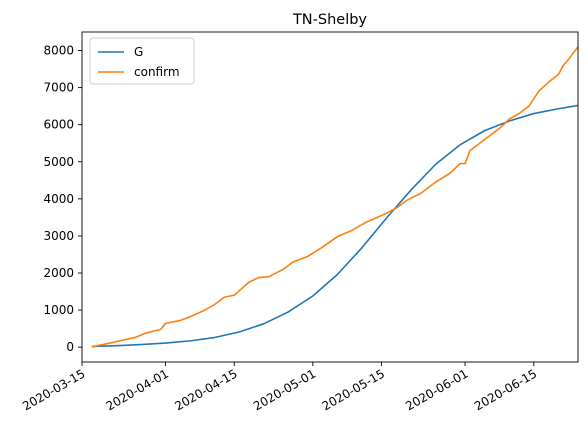  I want to click on legend-label-G: G, so click(138, 52).